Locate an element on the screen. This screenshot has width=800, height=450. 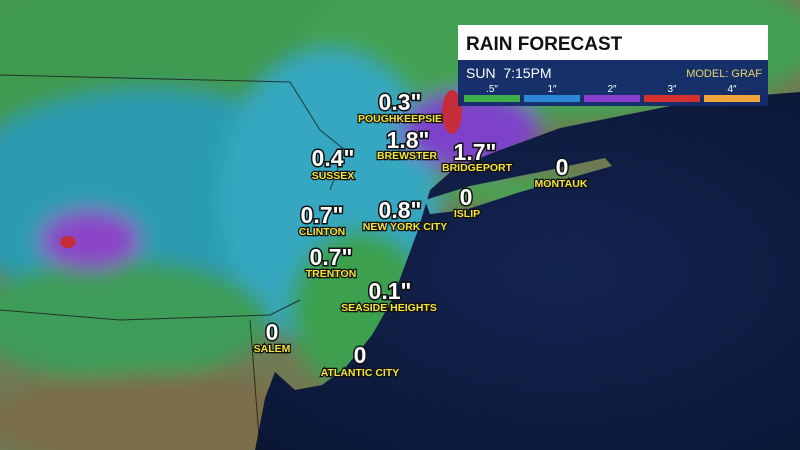
city-rain-total: 0.8" is located at coordinates (400, 210).